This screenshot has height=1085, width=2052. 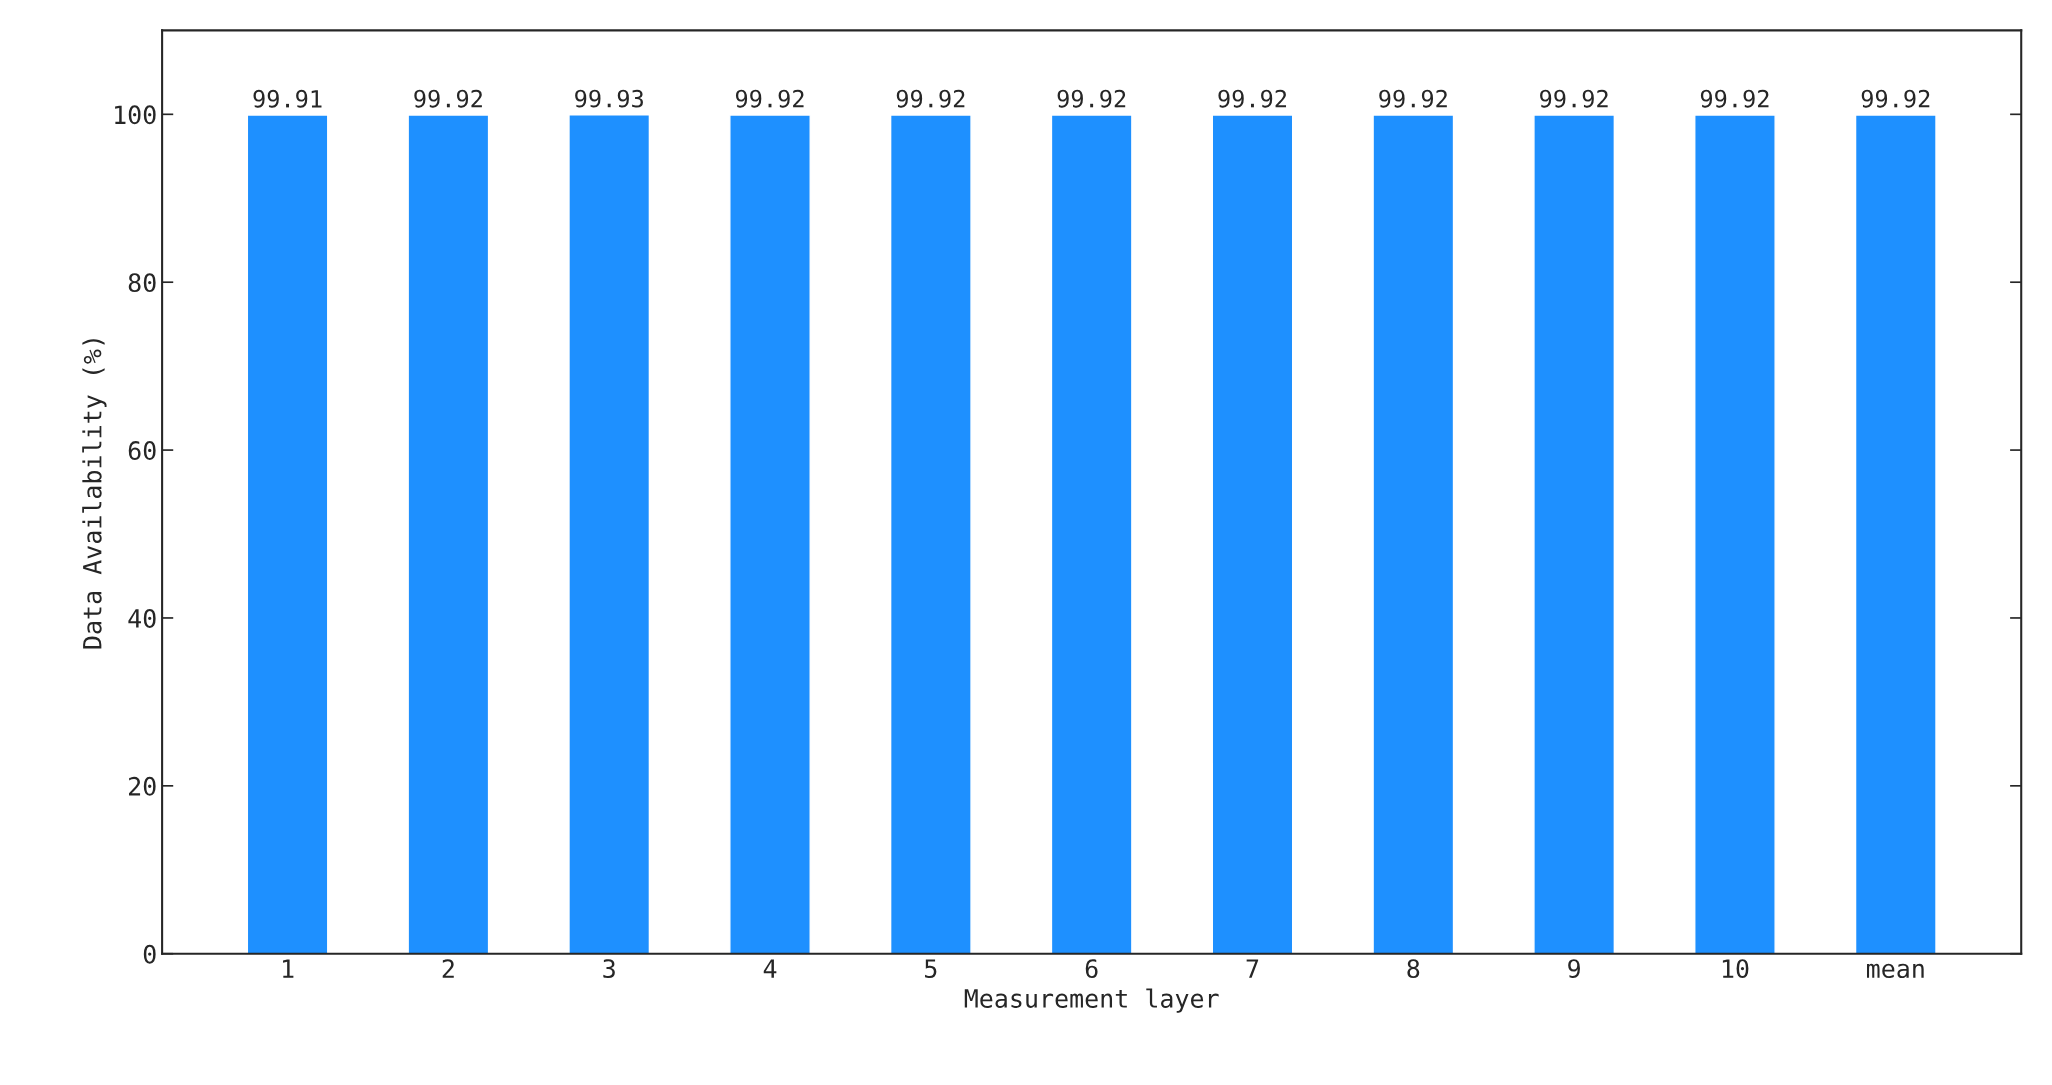 What do you see at coordinates (1413, 969) in the screenshot?
I see `x-tick-label: 8` at bounding box center [1413, 969].